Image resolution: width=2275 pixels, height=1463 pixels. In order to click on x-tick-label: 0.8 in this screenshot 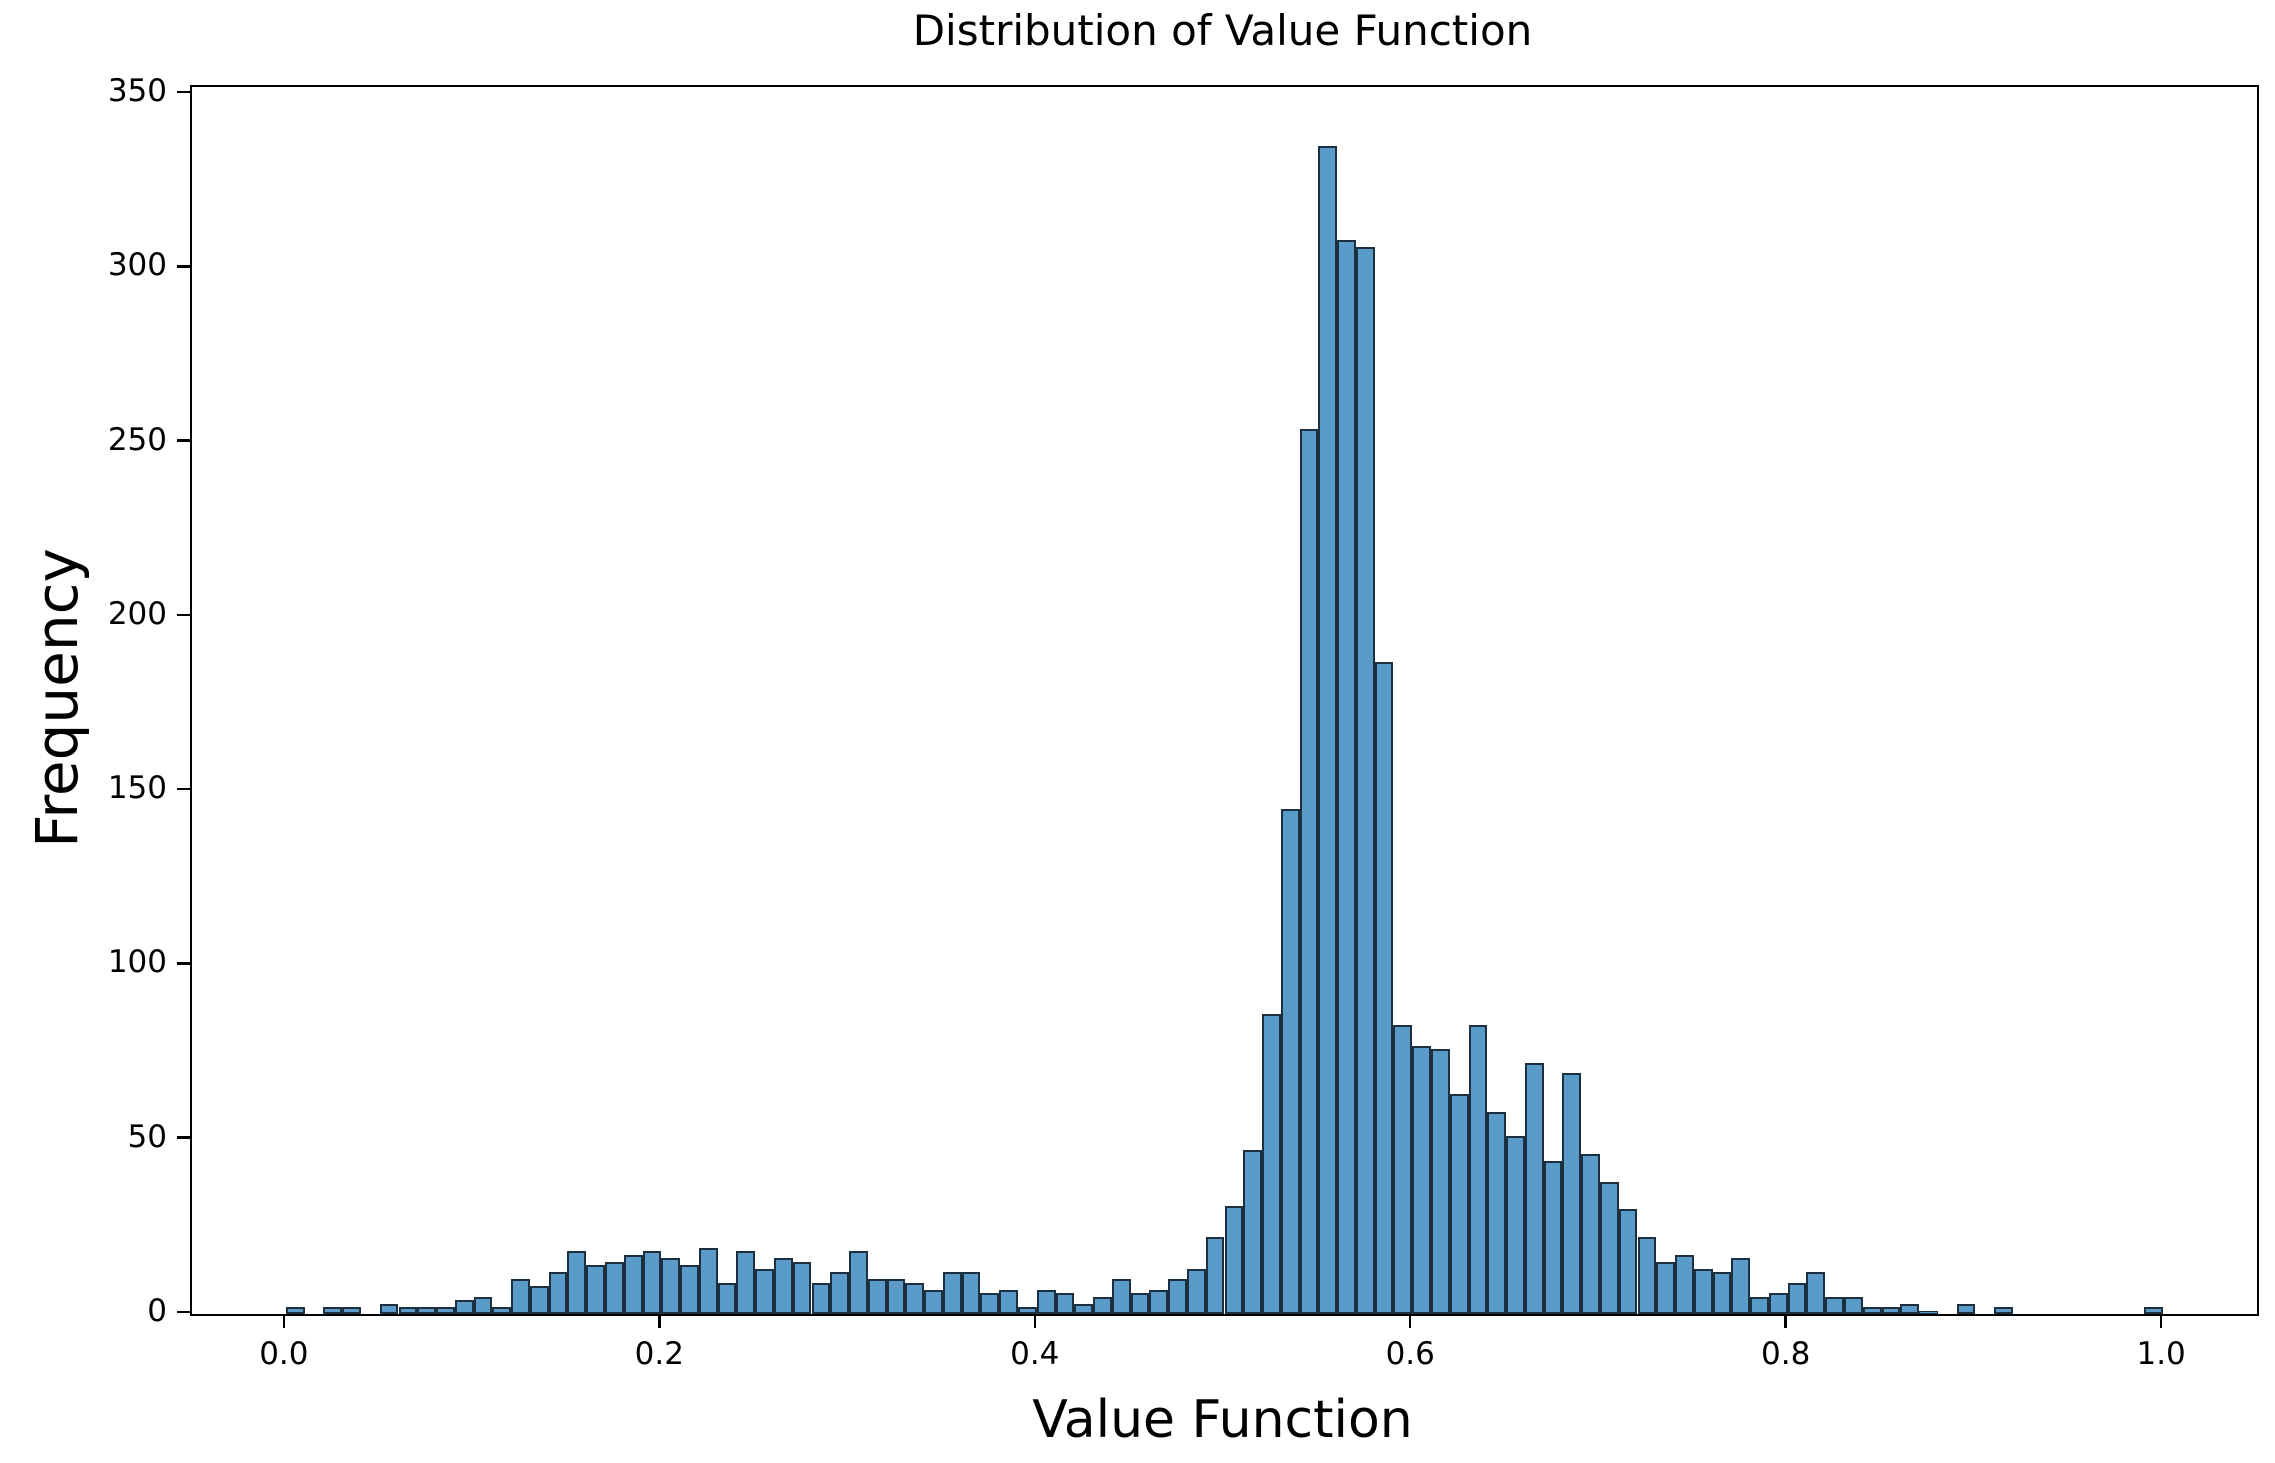, I will do `click(1786, 1354)`.